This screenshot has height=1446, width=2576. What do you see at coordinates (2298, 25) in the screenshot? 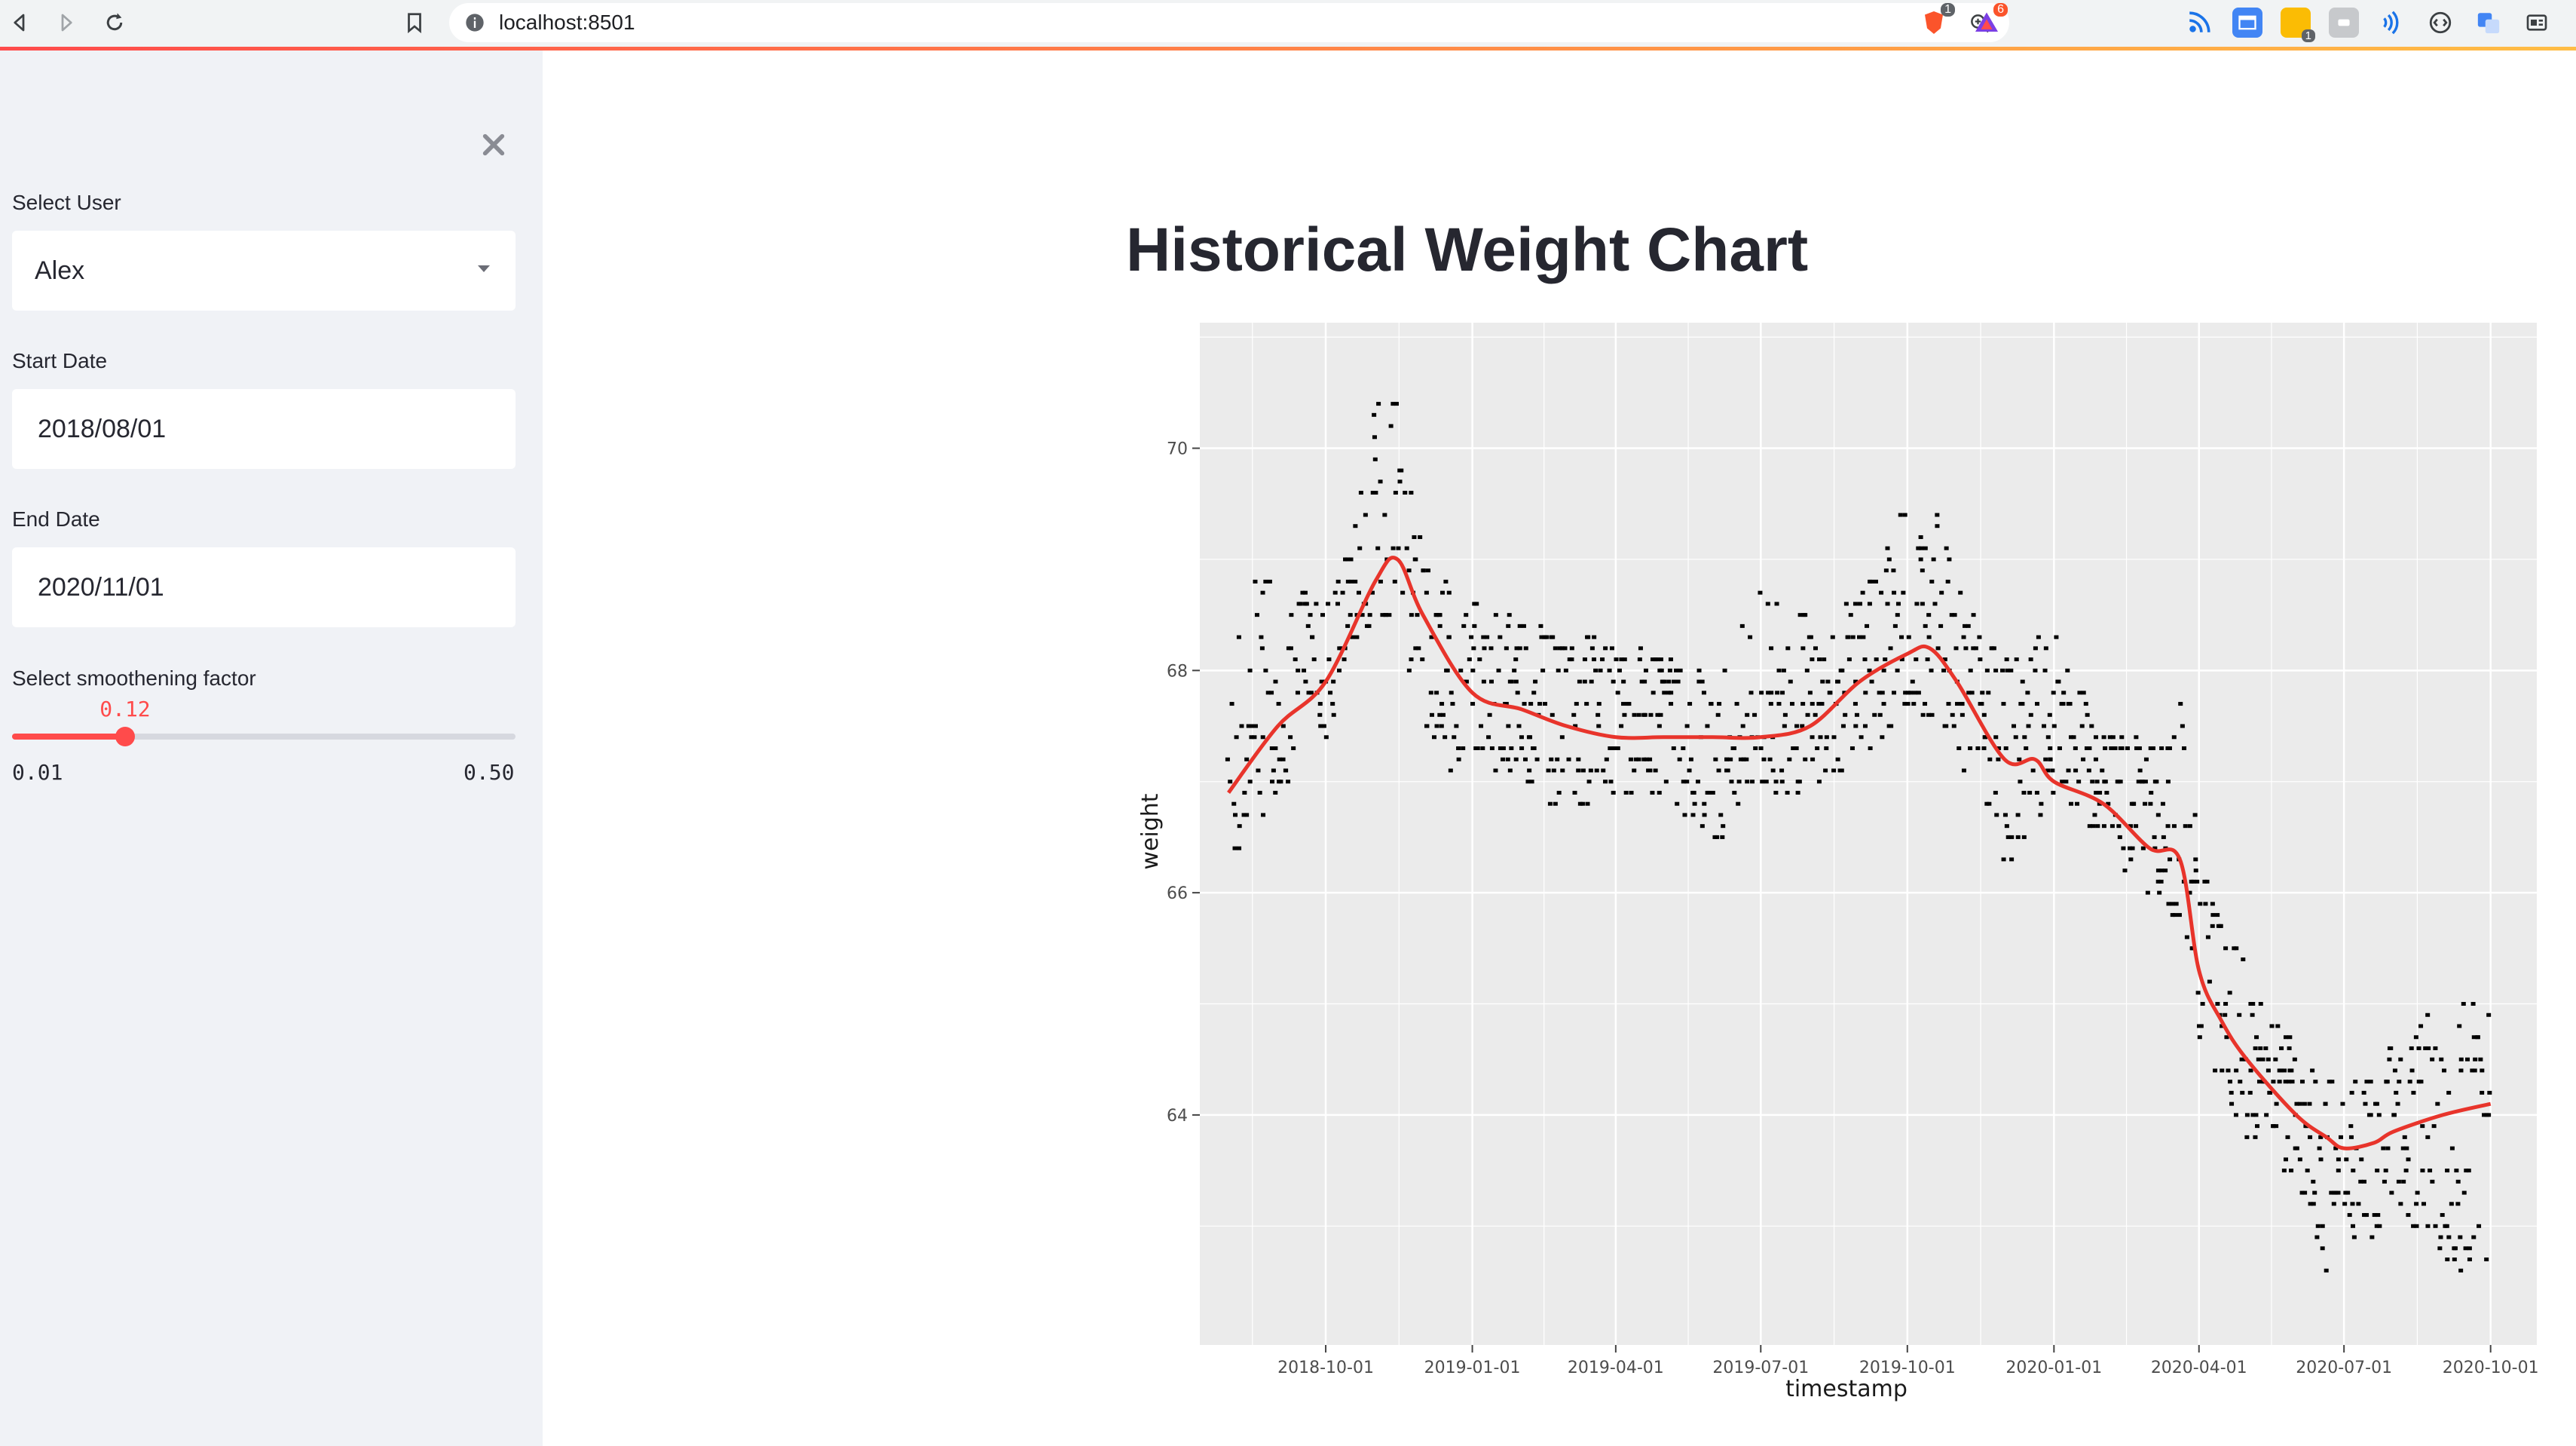
I see `notes-extension-icon: 1` at bounding box center [2298, 25].